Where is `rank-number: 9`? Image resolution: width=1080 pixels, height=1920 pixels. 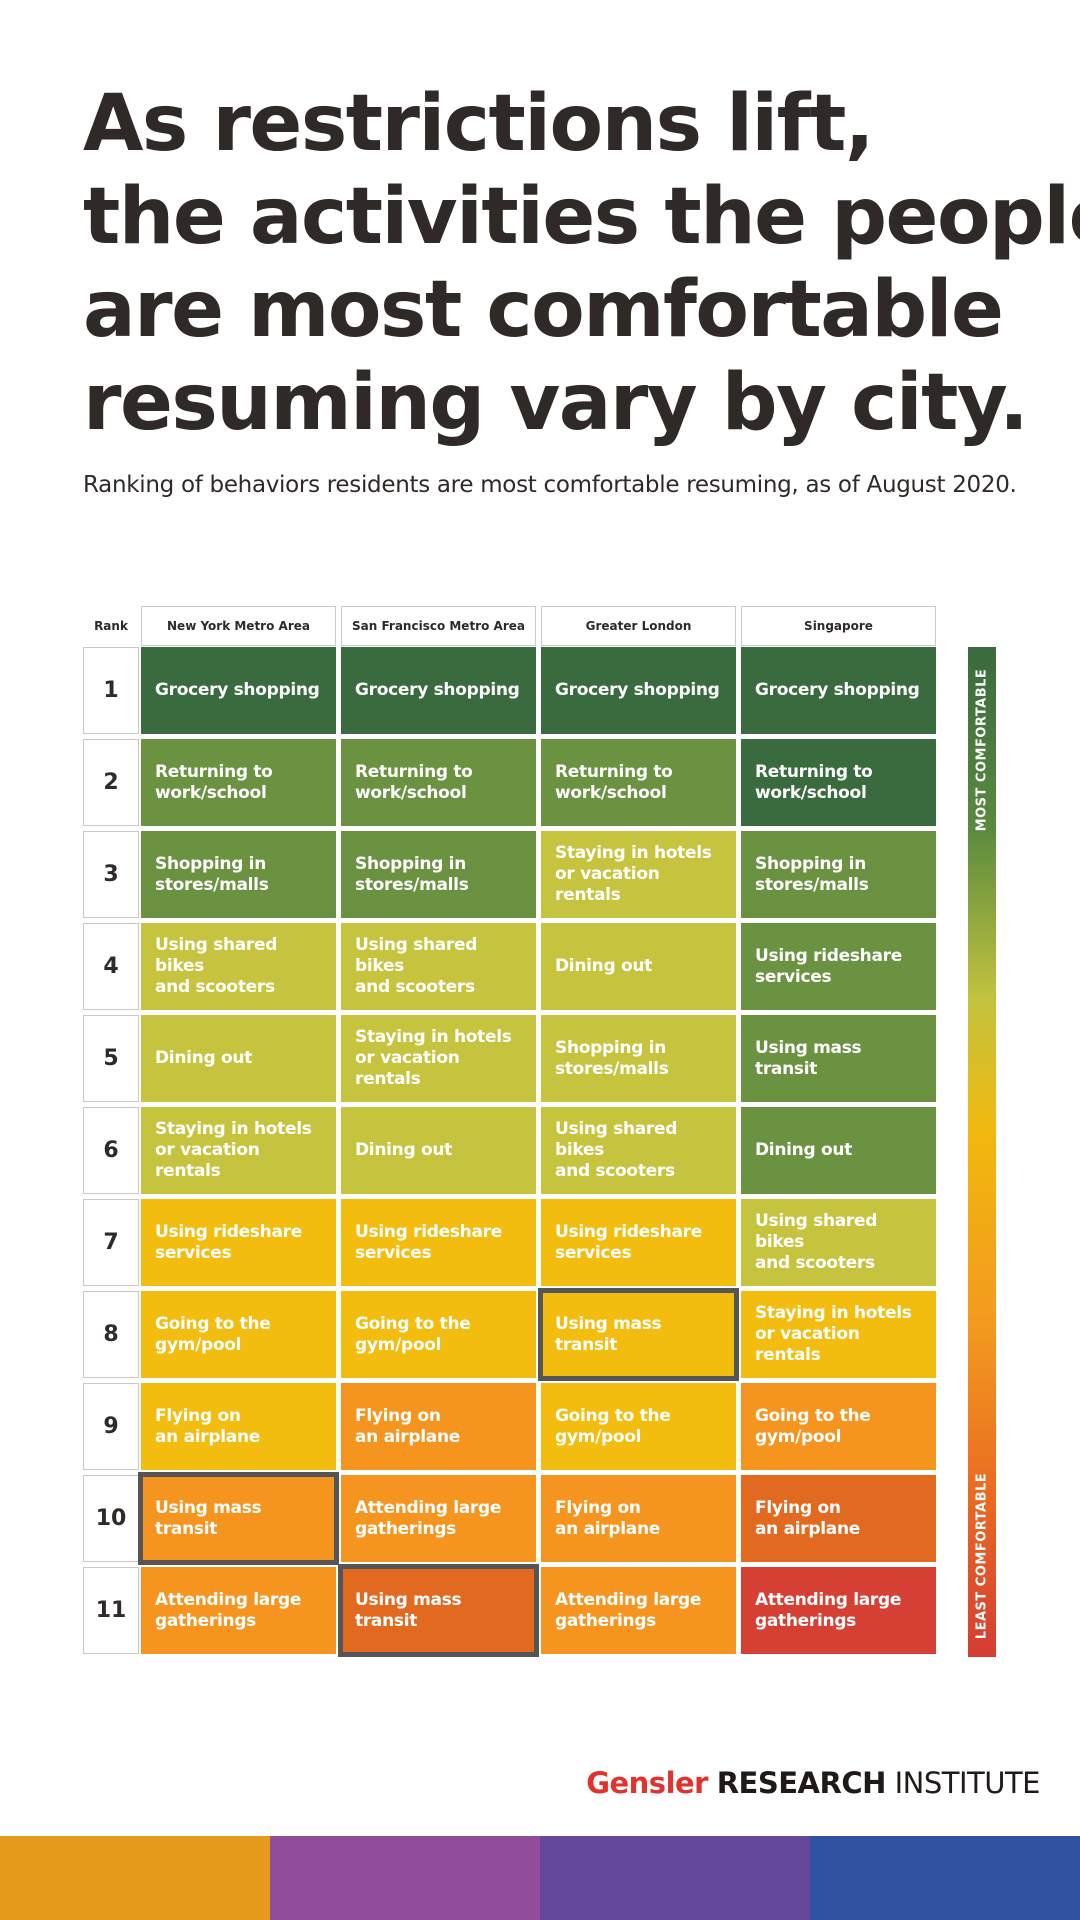
rank-number: 9 is located at coordinates (111, 1426).